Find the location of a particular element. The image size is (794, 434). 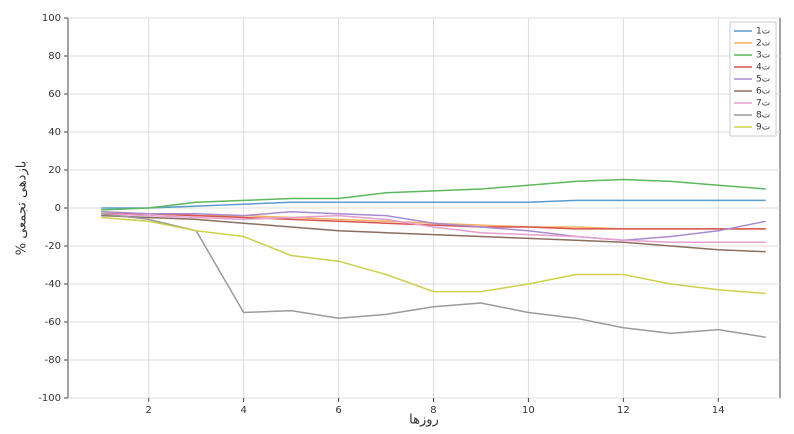

y-tick-label: 0 is located at coordinates (58, 208).